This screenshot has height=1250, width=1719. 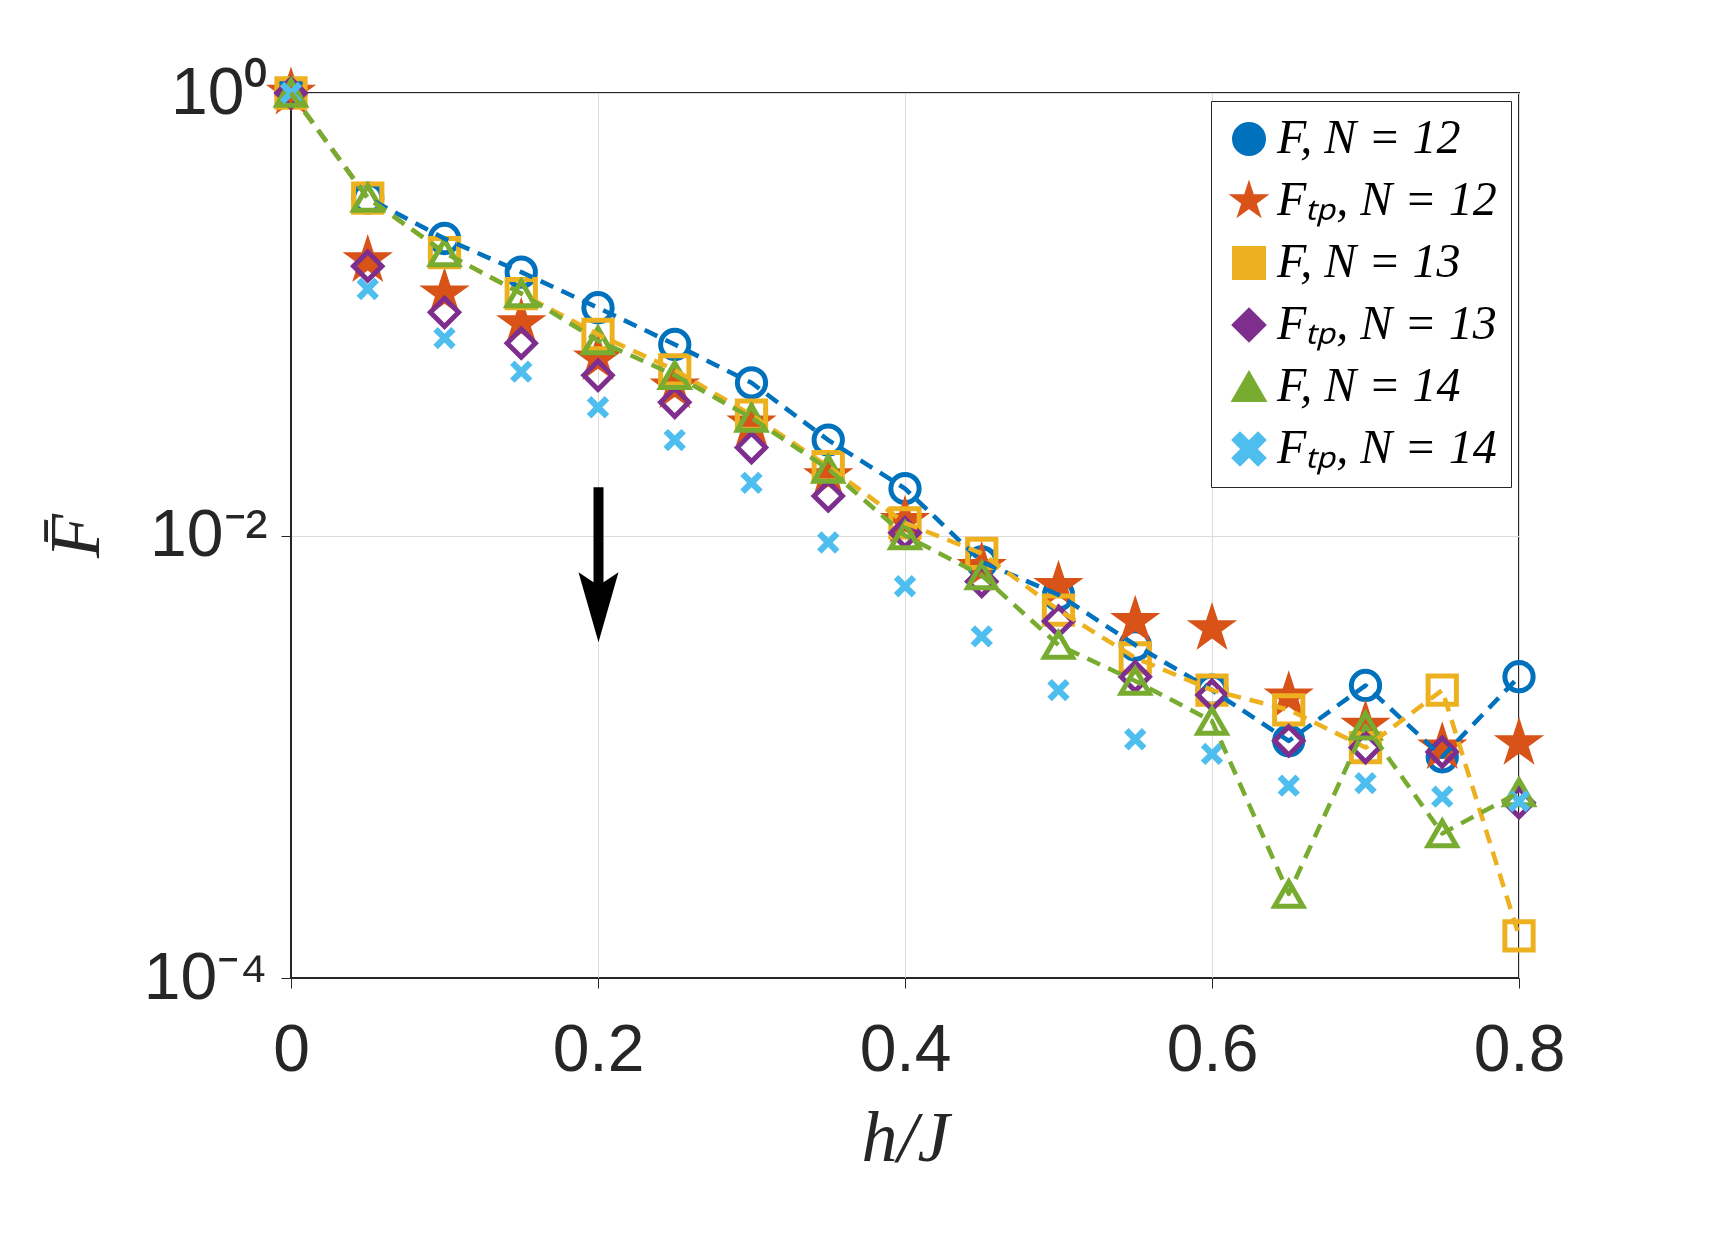 I want to click on legend-label: F, N = 12, so click(x=1368, y=136).